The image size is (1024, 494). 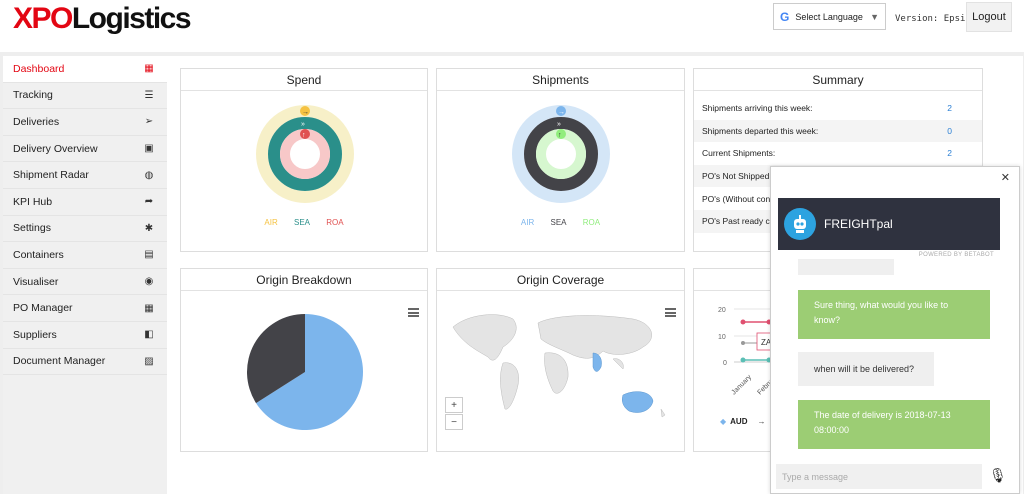 I want to click on chart-menu-icon, so click(x=413, y=312).